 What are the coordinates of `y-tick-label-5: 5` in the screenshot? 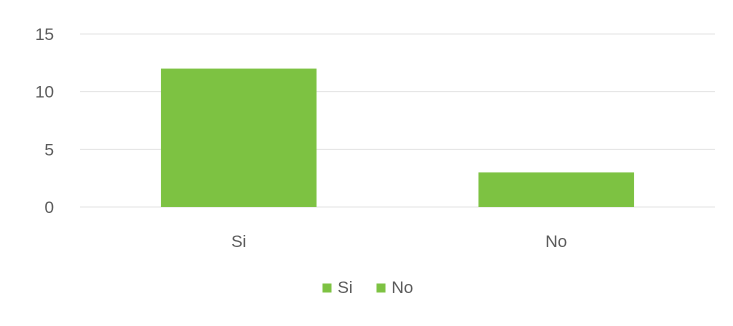 It's located at (49, 149).